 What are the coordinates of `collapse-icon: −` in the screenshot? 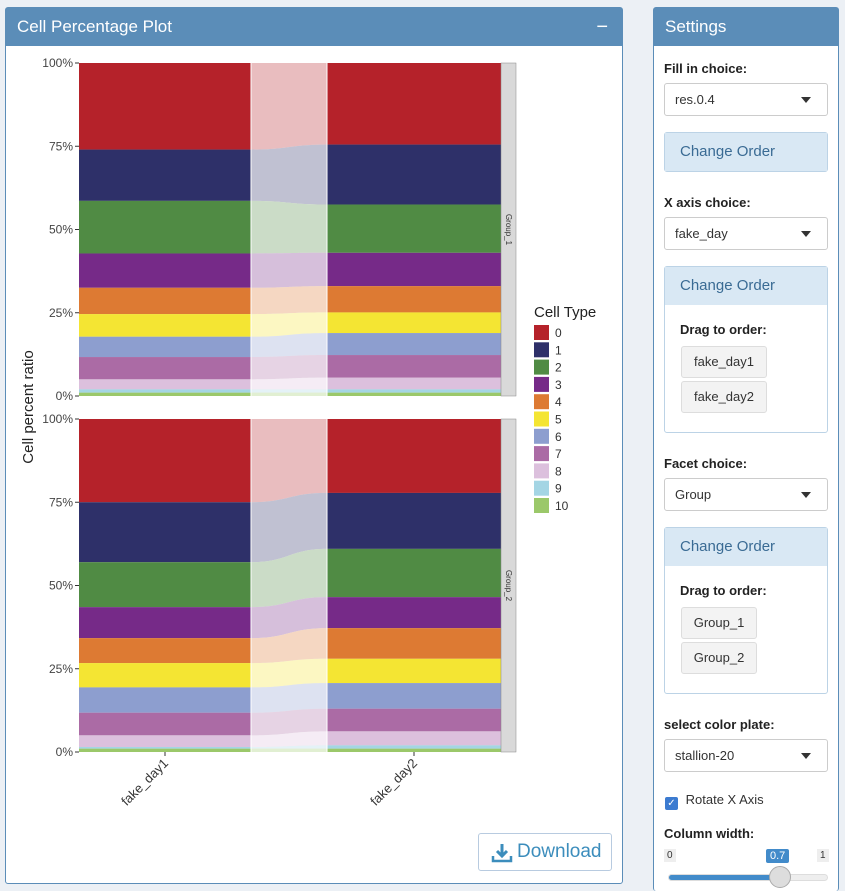 It's located at (602, 27).